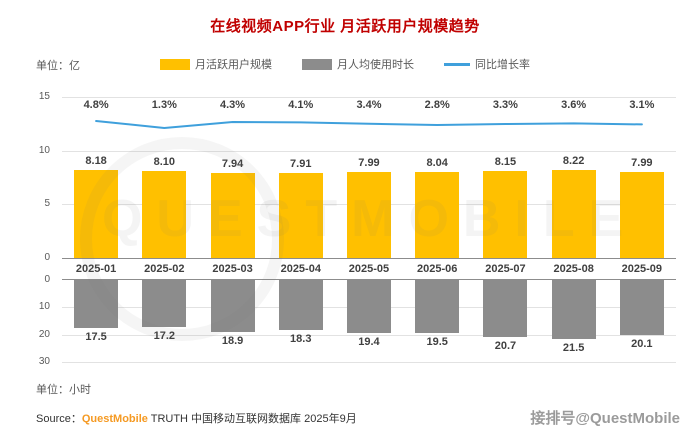  Describe the element at coordinates (301, 339) in the screenshot. I see `duration-value-label: 18.3` at that location.